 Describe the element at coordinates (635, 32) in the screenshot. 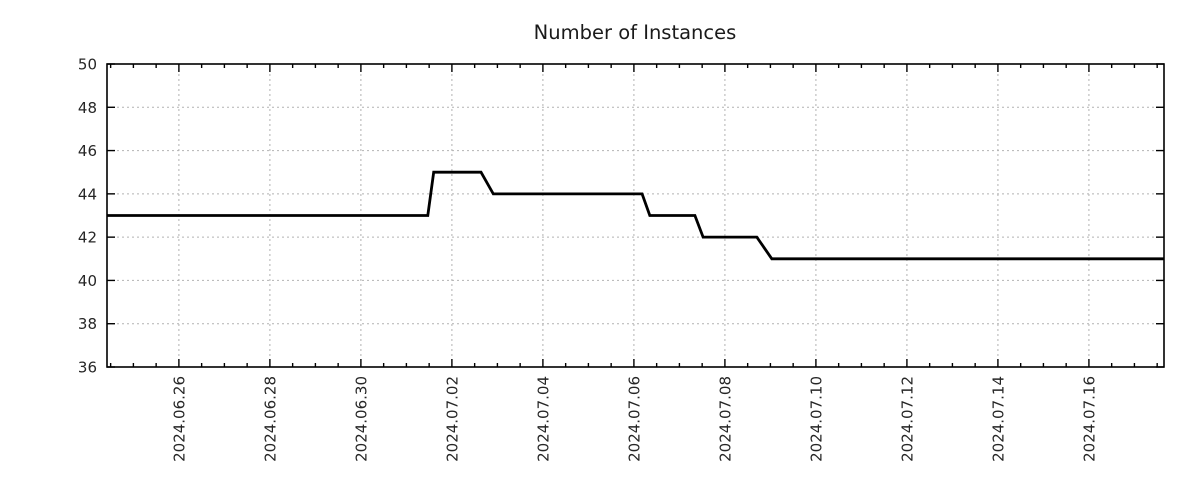

I see `chart-title: Number of Instances` at that location.